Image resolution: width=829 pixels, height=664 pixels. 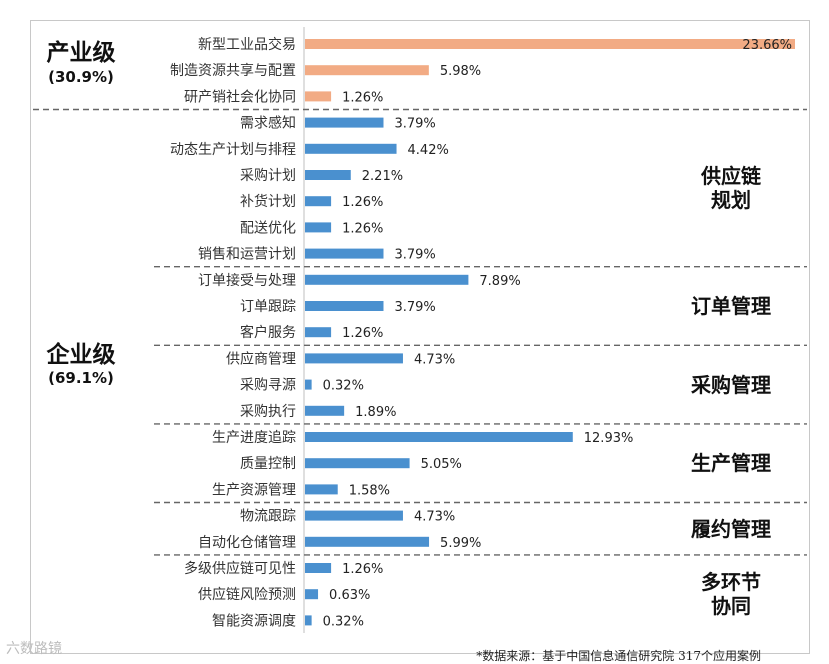 What do you see at coordinates (428, 150) in the screenshot?
I see `value-label: 4.42%` at bounding box center [428, 150].